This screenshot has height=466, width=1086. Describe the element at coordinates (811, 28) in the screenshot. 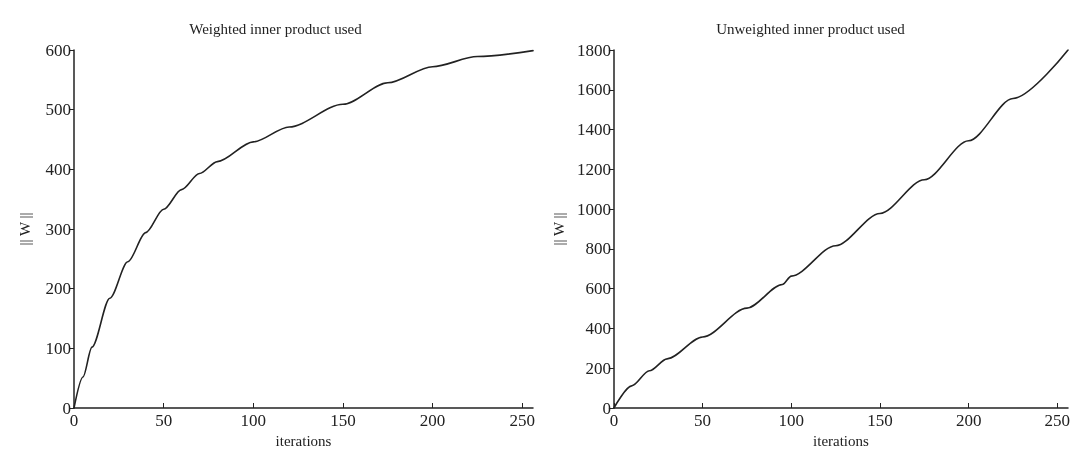

I see `chart-title: Unweighted inner product used` at that location.